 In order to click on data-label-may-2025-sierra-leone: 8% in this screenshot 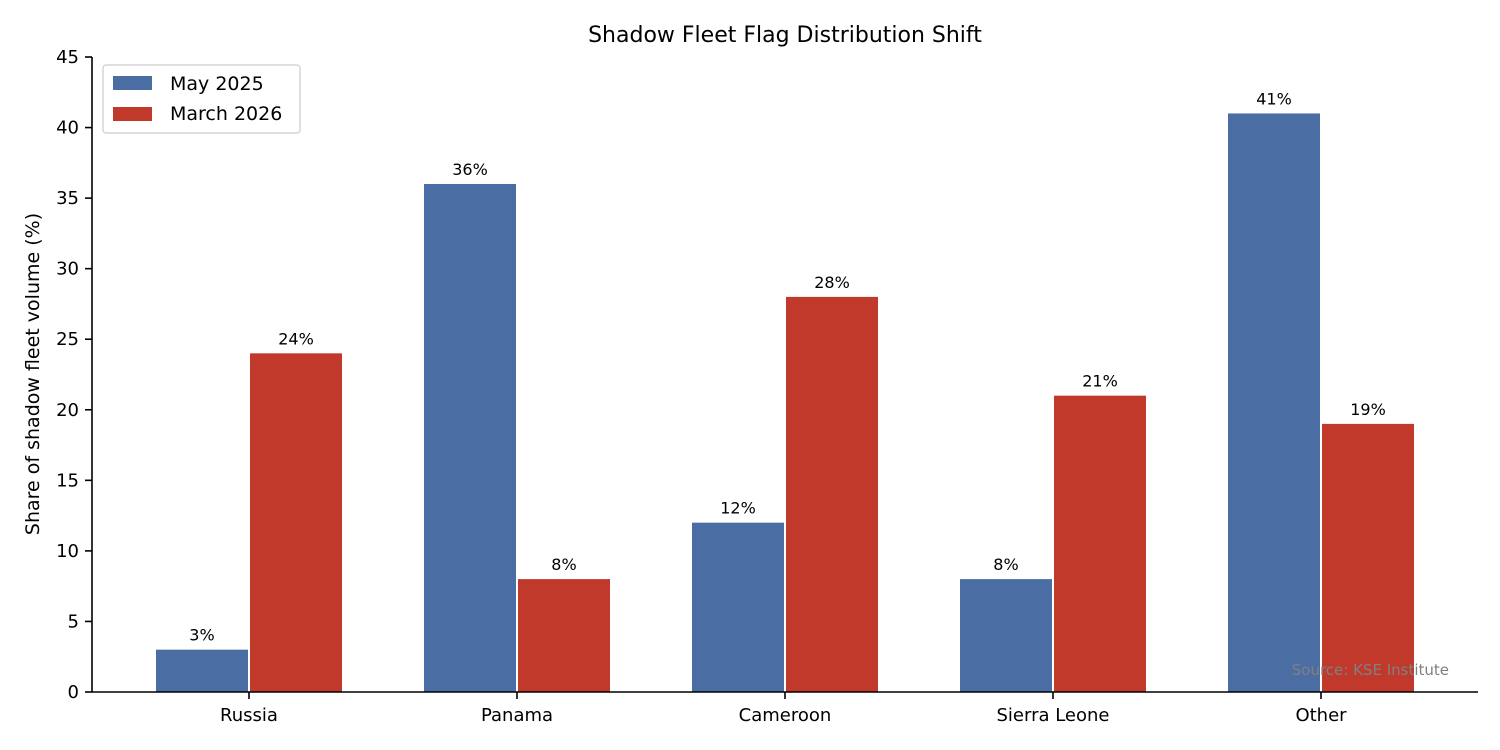, I will do `click(1005, 564)`.